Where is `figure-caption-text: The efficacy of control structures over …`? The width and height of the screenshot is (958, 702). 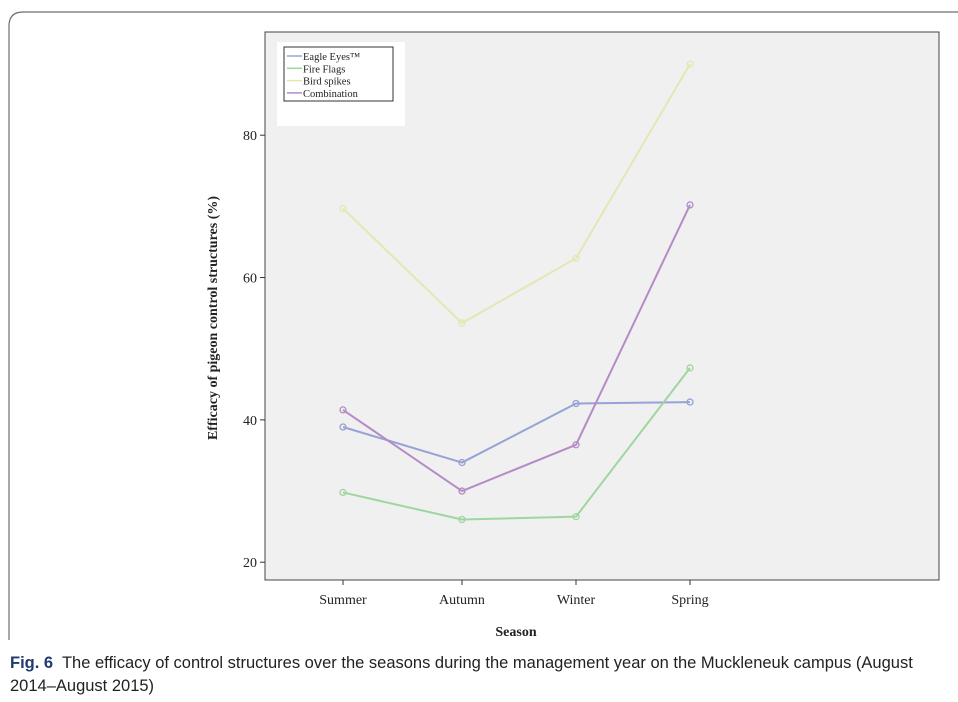
figure-caption-text: The efficacy of control structures over … is located at coordinates (461, 674).